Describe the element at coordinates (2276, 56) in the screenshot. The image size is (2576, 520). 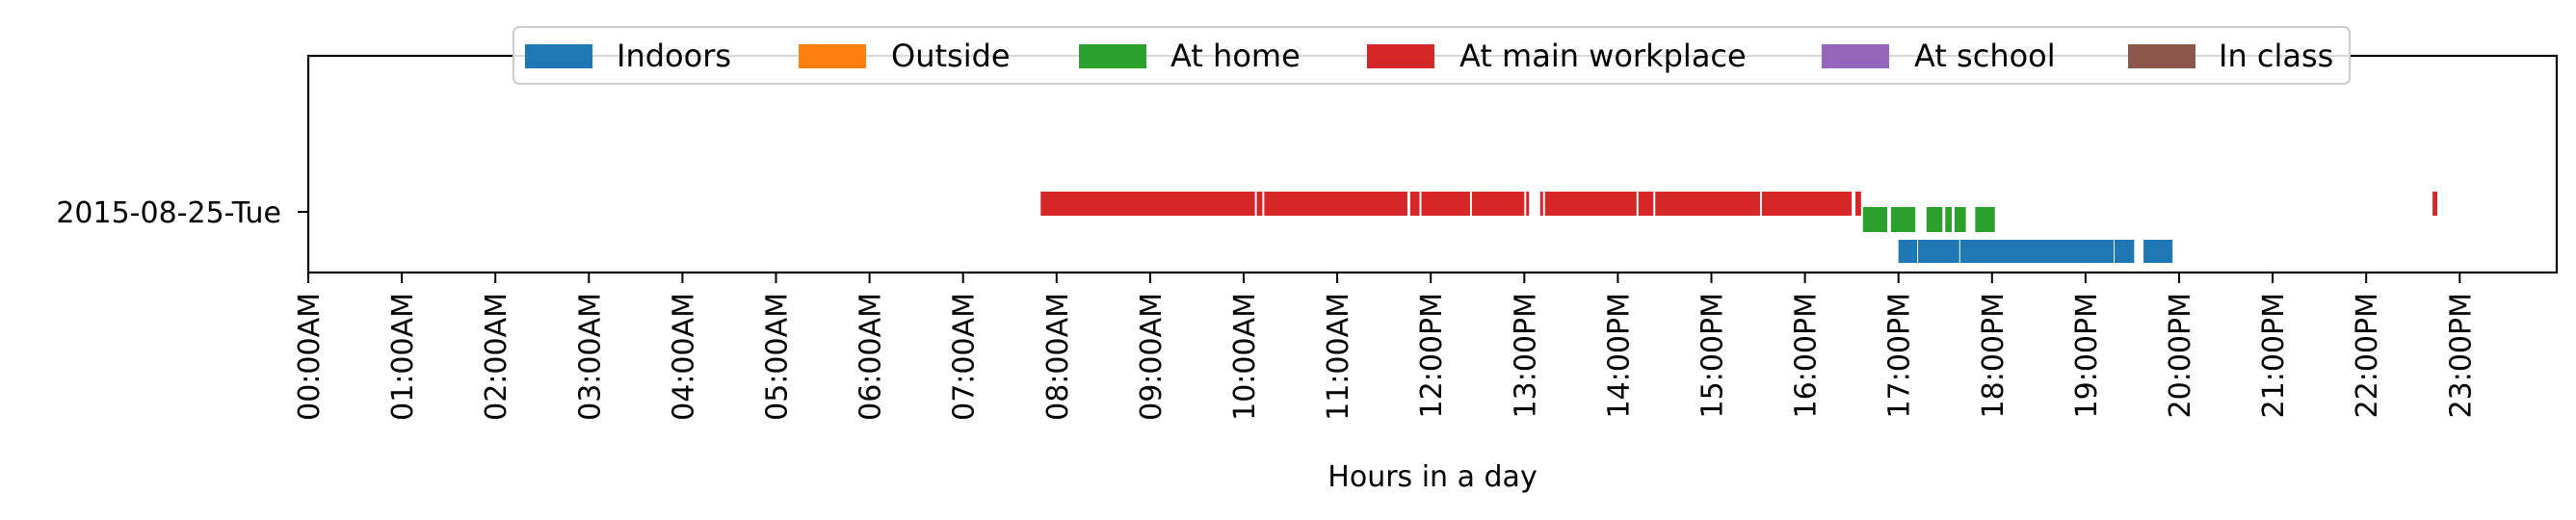
I see `legend-label-in-class: In class` at that location.